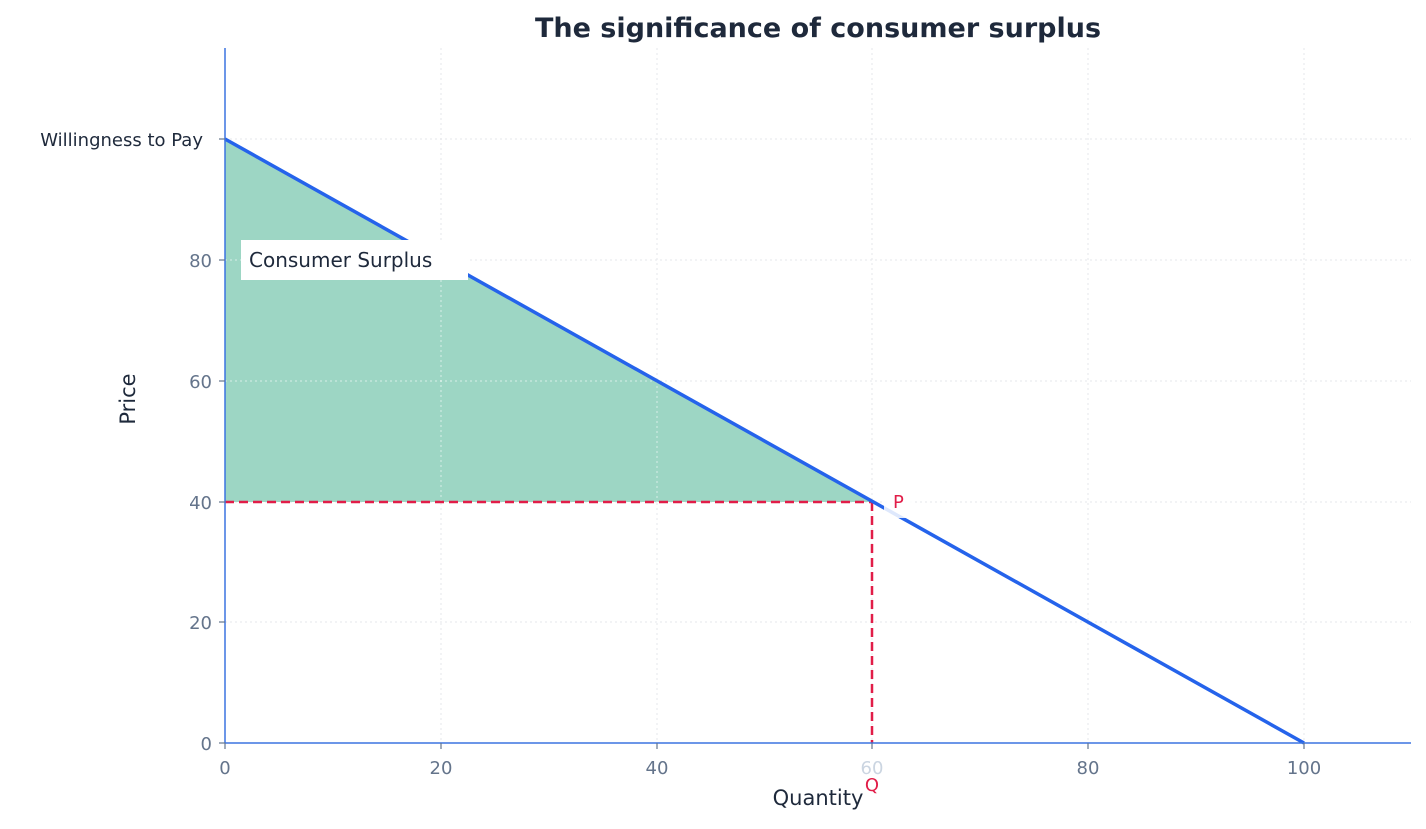  Describe the element at coordinates (441, 768) in the screenshot. I see `x-tick-20: 20` at that location.